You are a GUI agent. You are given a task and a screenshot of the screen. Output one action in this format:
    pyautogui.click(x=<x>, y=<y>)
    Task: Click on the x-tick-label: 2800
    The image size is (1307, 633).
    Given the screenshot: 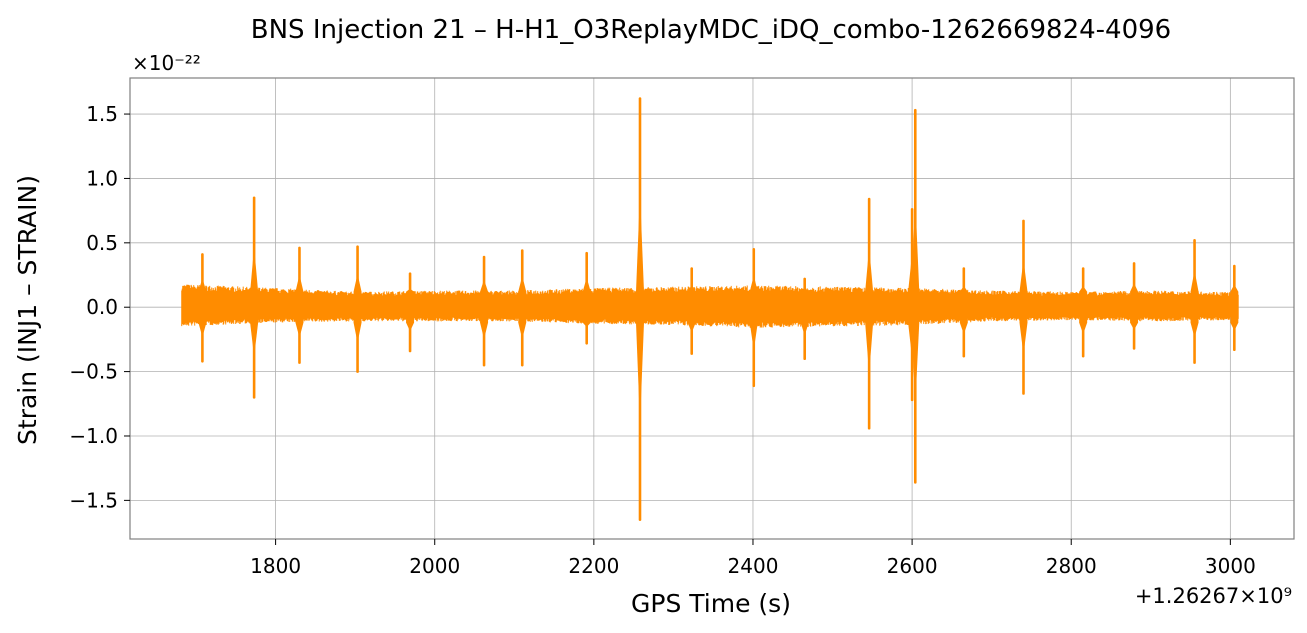 What is the action you would take?
    pyautogui.click(x=1071, y=566)
    